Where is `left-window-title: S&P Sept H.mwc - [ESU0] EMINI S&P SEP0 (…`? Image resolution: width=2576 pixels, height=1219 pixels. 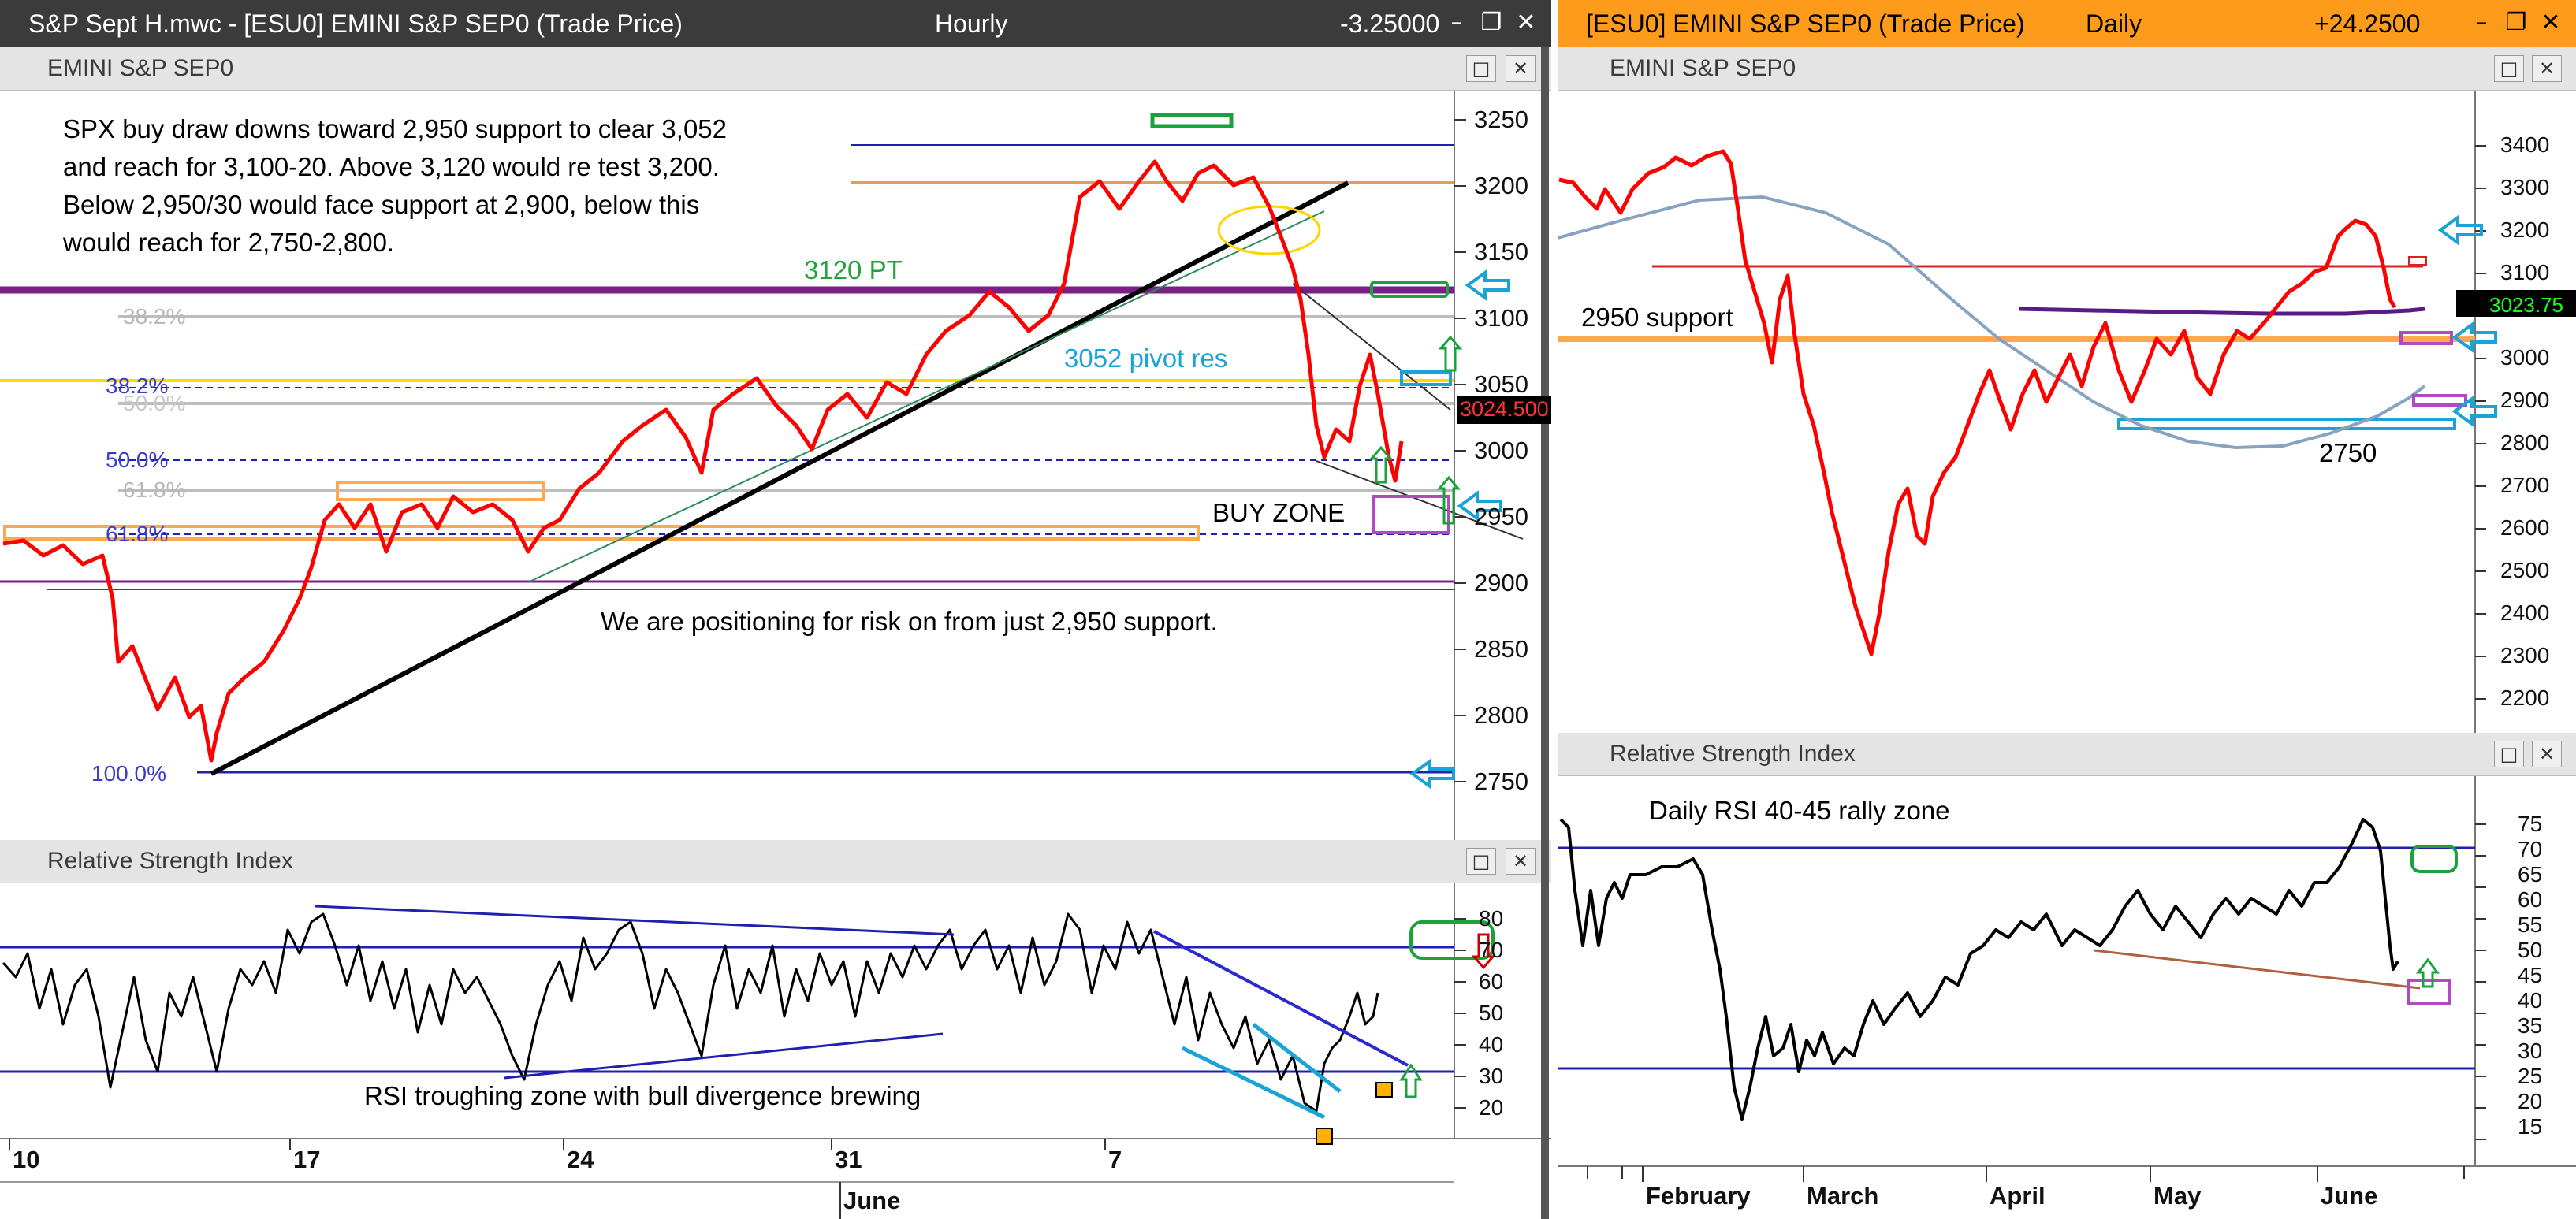
left-window-title: S&P Sept H.mwc - [ESU0] EMINI S&P SEP0 (… is located at coordinates (355, 23).